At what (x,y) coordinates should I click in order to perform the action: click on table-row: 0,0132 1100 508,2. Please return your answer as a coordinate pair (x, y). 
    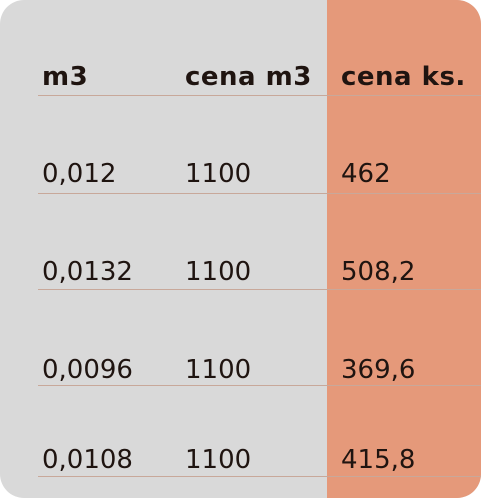
    Looking at the image, I should click on (240, 287).